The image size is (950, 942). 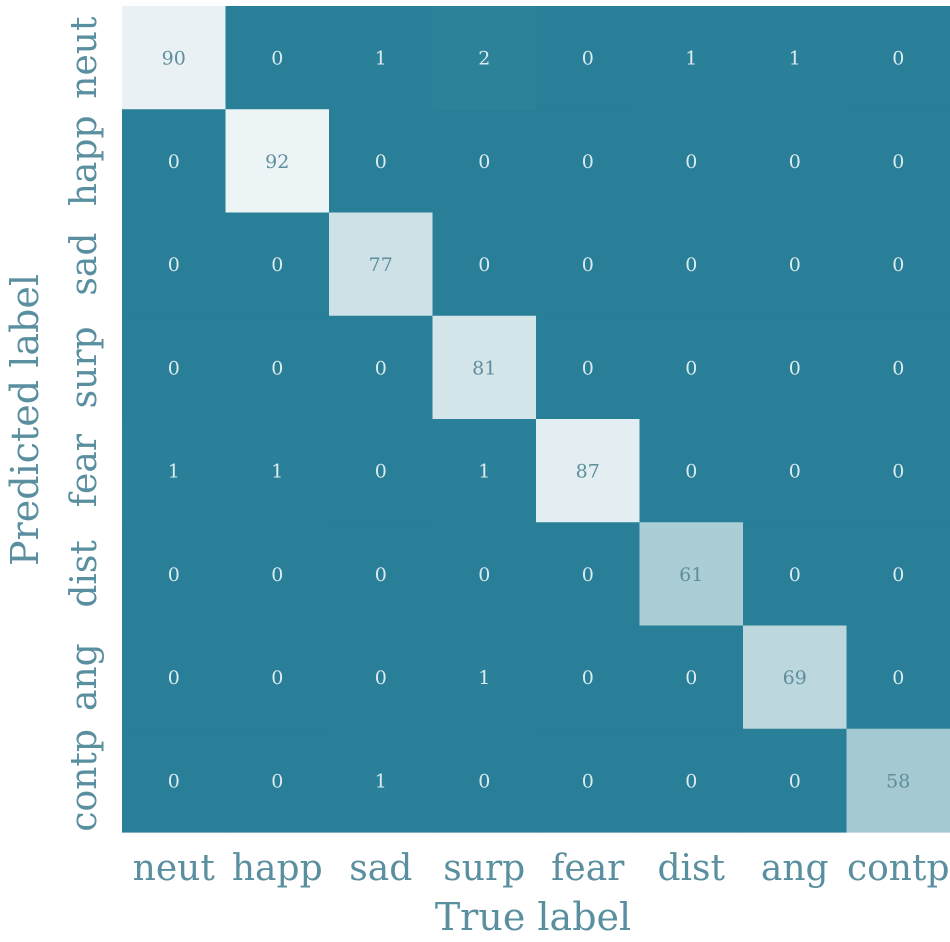 I want to click on y-tick-labels: neut happ sad surp fear dist ang contp, so click(x=84, y=424).